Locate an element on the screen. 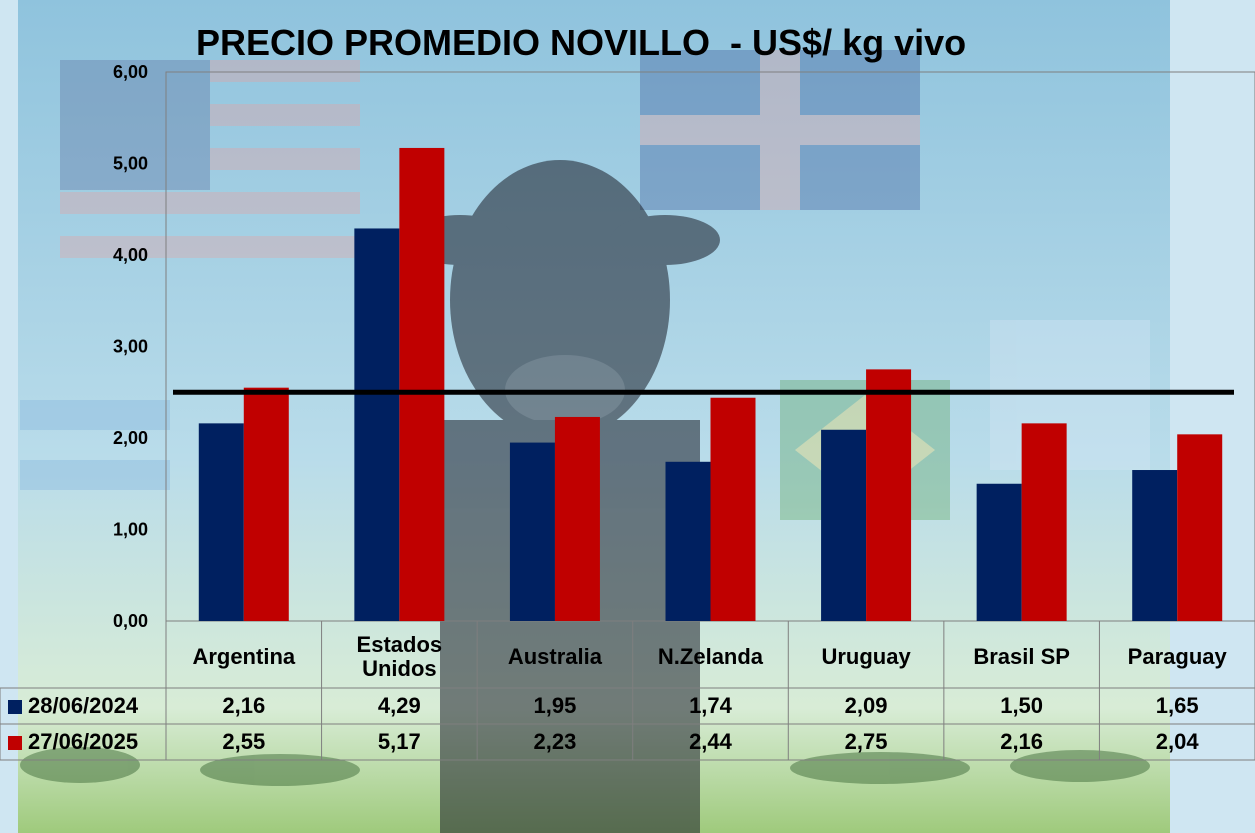 The image size is (1255, 833). data-table-value: 2,04 is located at coordinates (1177, 741).